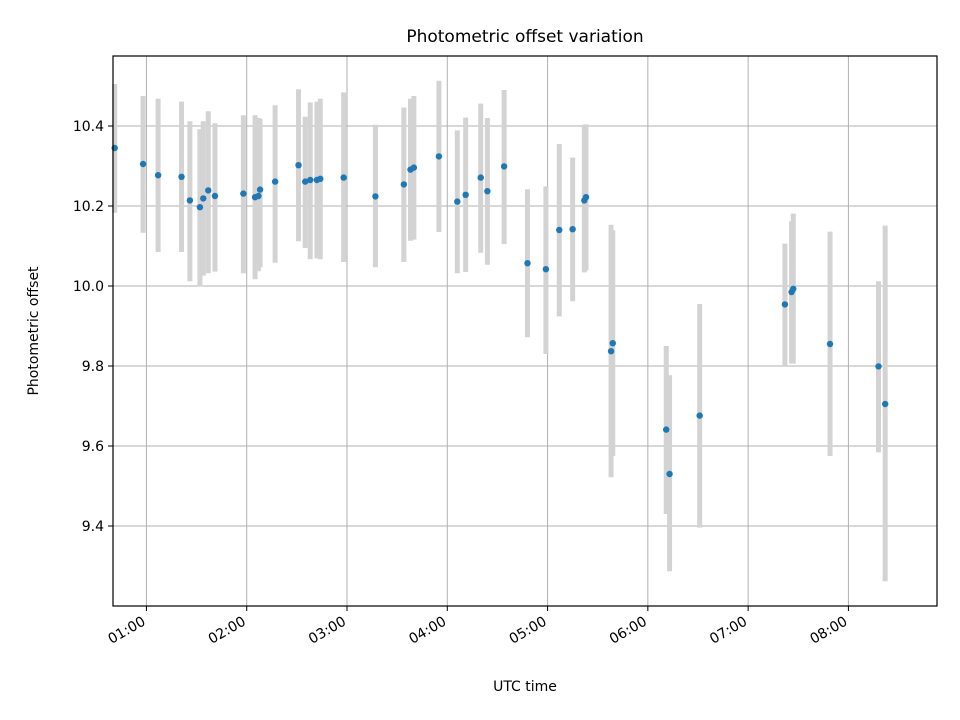 The image size is (960, 720). I want to click on x-tick-label: 07:00, so click(728, 631).